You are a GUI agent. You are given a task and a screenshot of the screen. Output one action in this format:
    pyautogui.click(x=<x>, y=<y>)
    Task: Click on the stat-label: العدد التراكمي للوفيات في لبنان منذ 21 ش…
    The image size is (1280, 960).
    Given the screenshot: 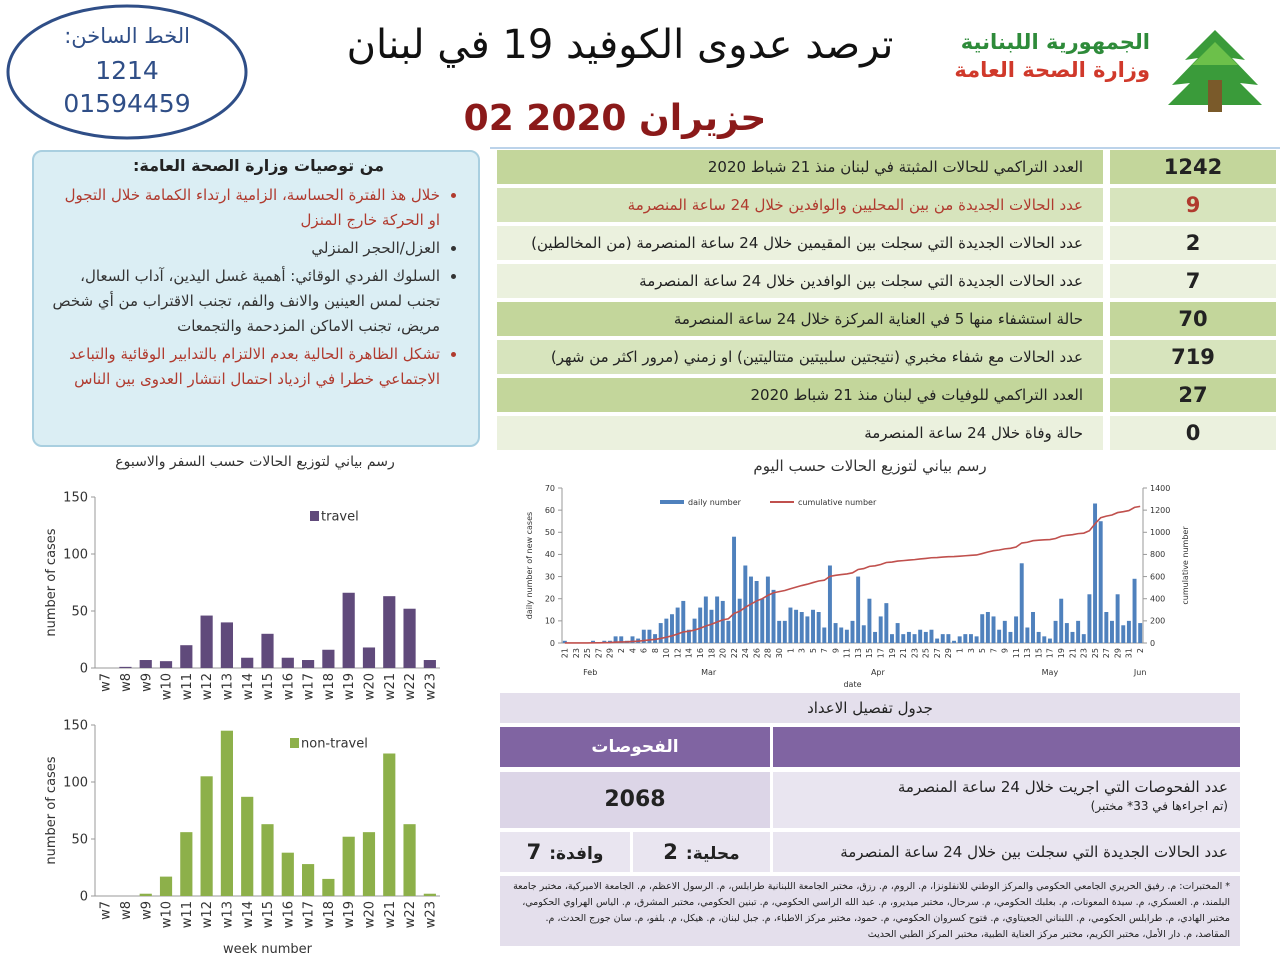 What is the action you would take?
    pyautogui.click(x=800, y=395)
    